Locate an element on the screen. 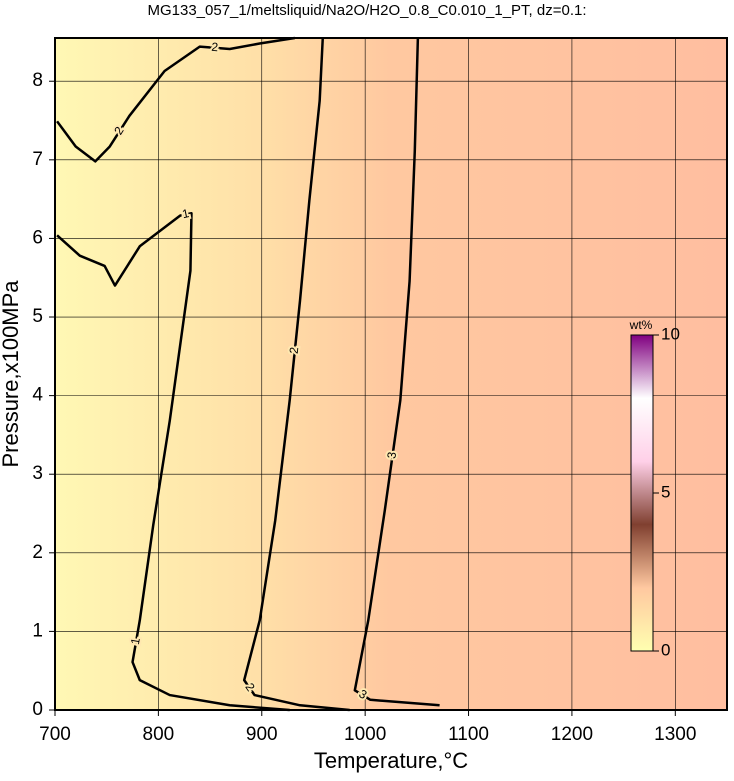 The height and width of the screenshot is (781, 734). y-tick-label: 4 is located at coordinates (37, 395).